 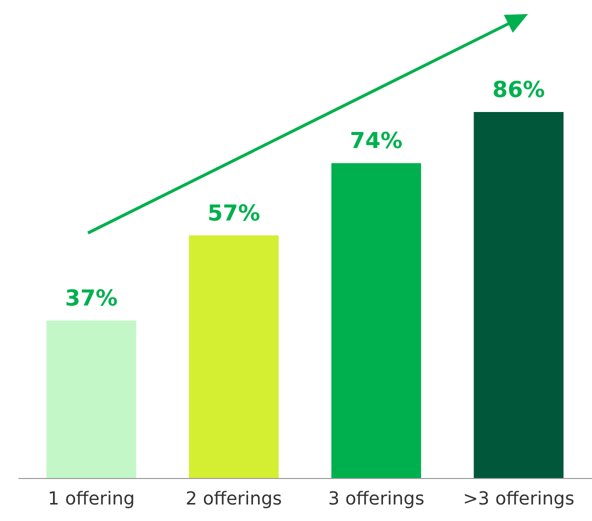 What do you see at coordinates (518, 499) in the screenshot?
I see `x-tick-label: >3 offerings` at bounding box center [518, 499].